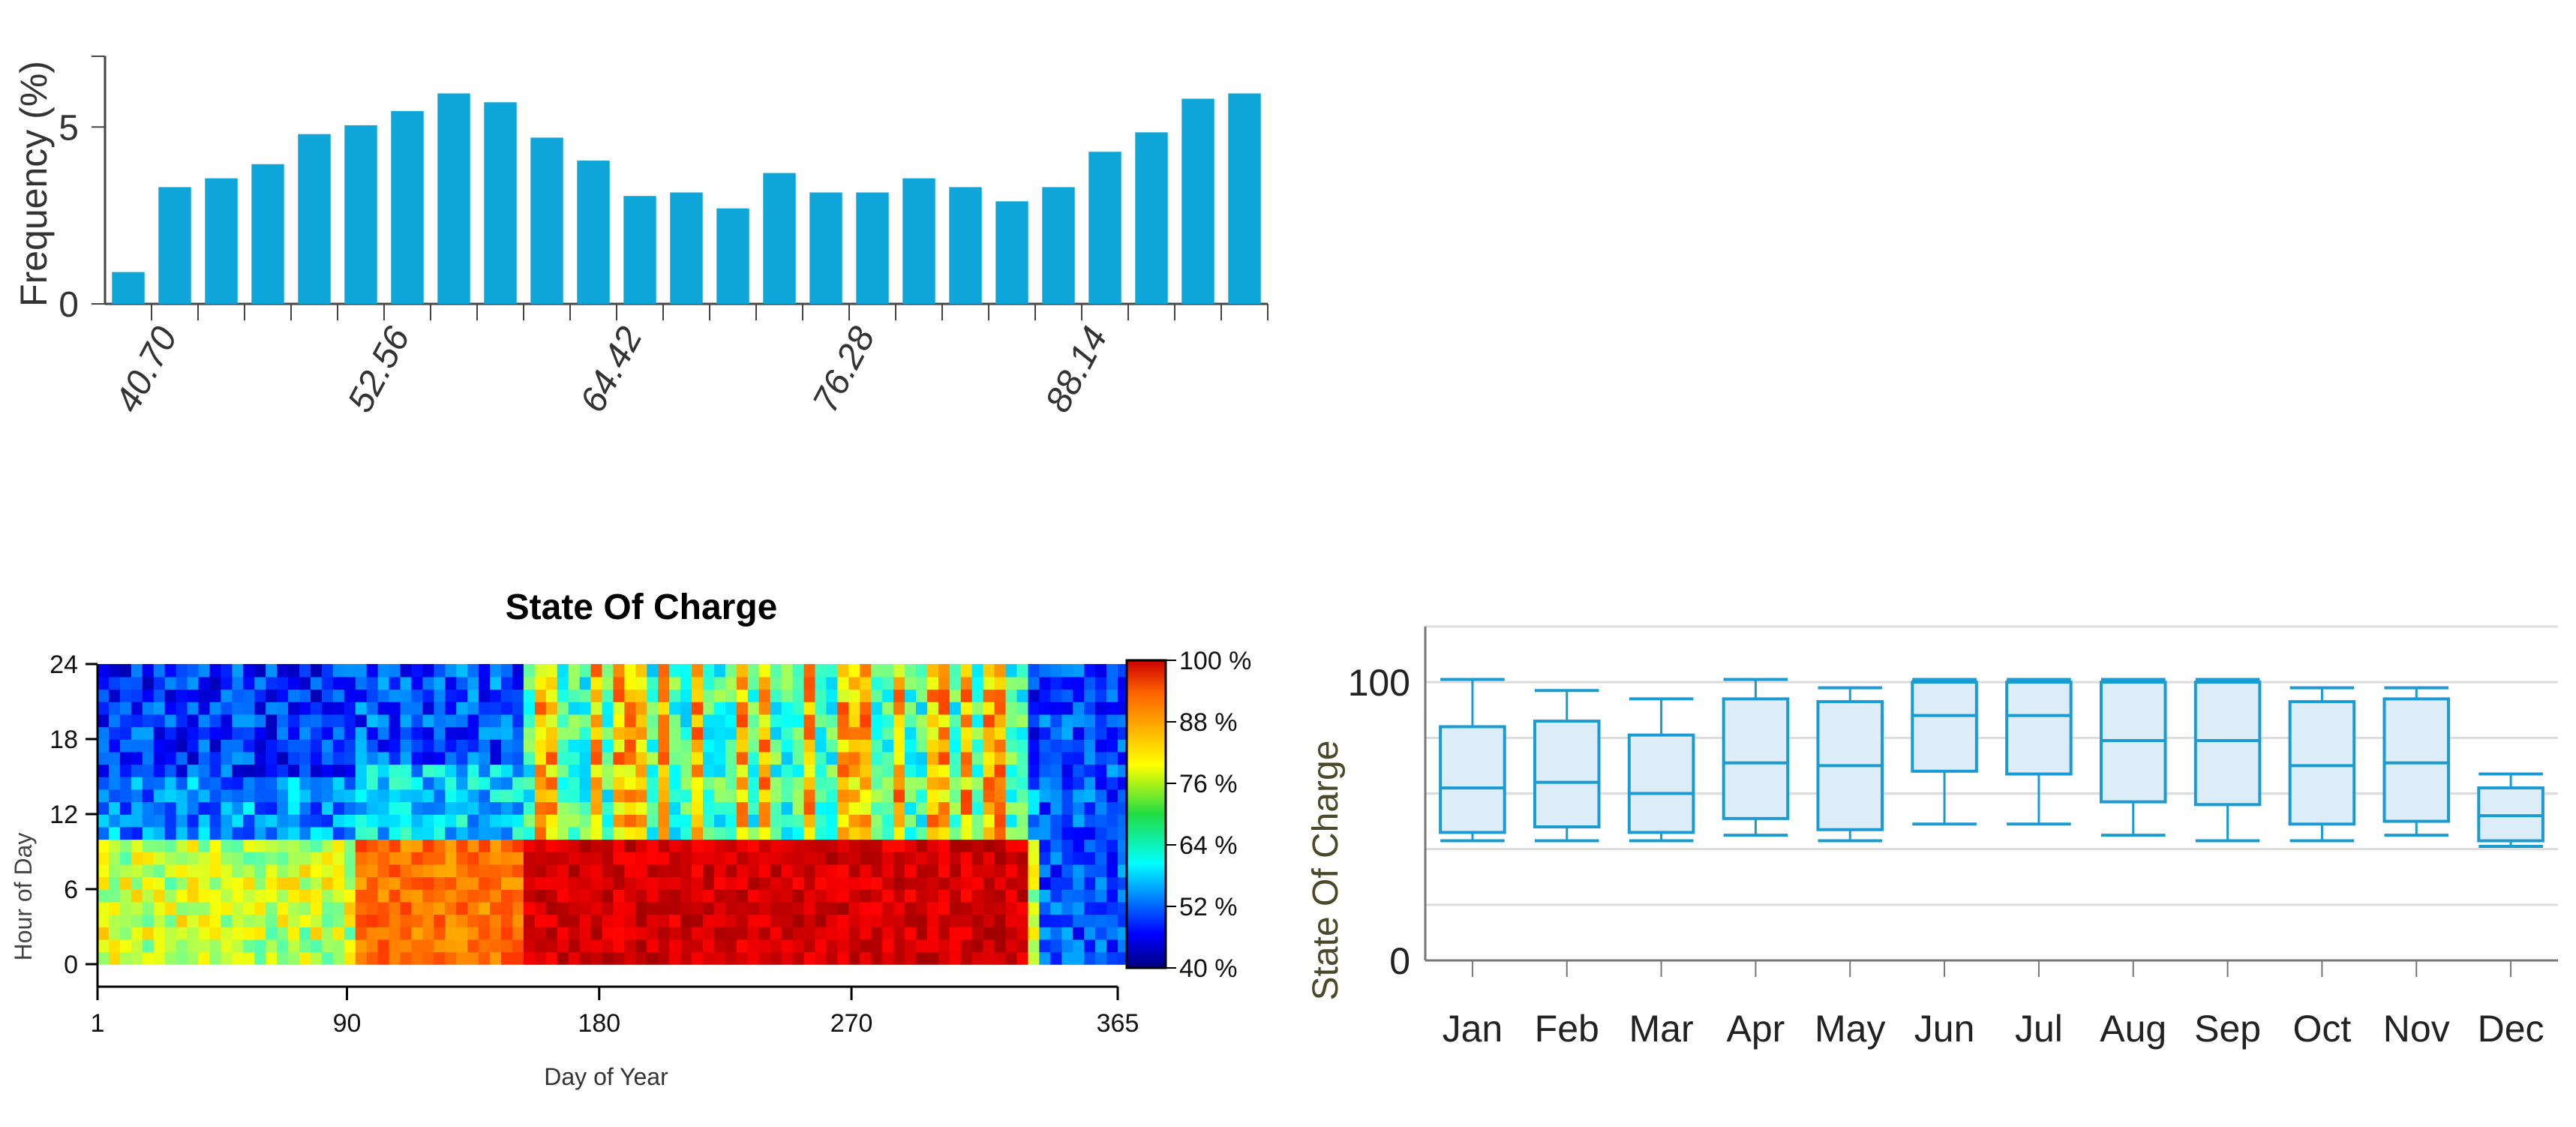 The height and width of the screenshot is (1127, 2576). I want to click on boxplot-x-tick-label: Dec, so click(2511, 1029).